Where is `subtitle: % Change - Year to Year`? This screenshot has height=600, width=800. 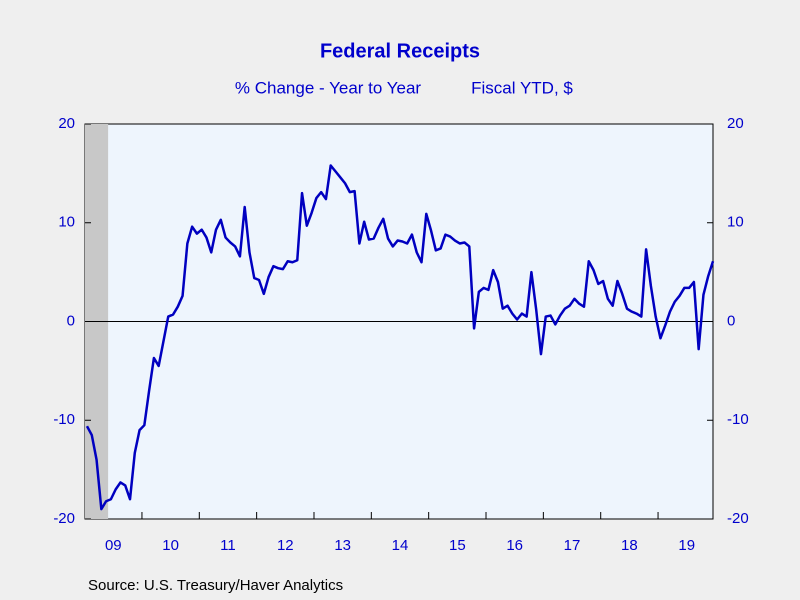
subtitle: % Change - Year to Year is located at coordinates (328, 87).